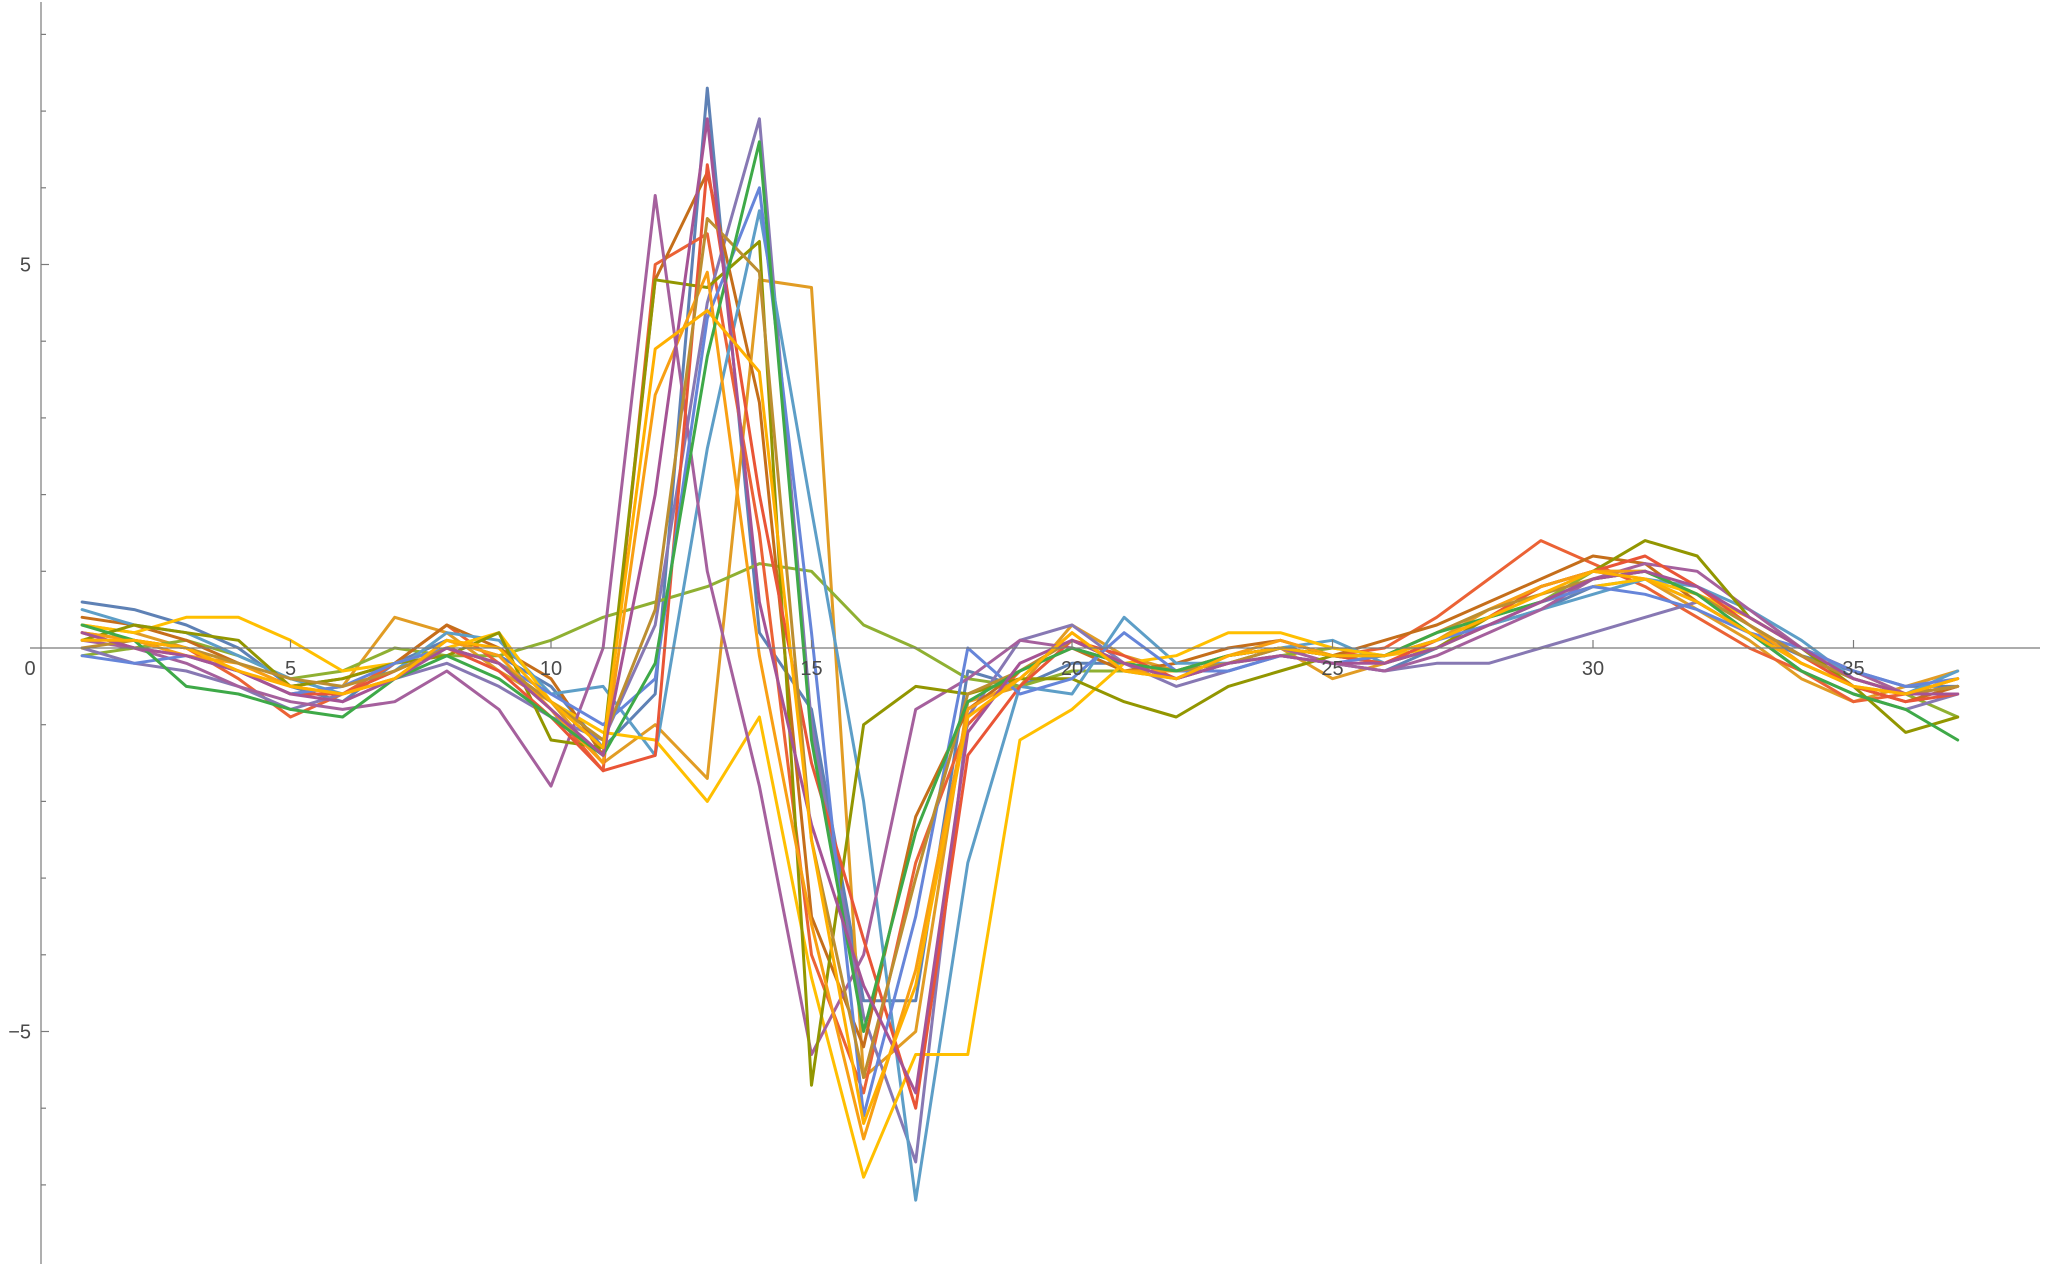 This screenshot has width=2048, height=1268. What do you see at coordinates (19, 1033) in the screenshot?
I see `y-tick-label: −5` at bounding box center [19, 1033].